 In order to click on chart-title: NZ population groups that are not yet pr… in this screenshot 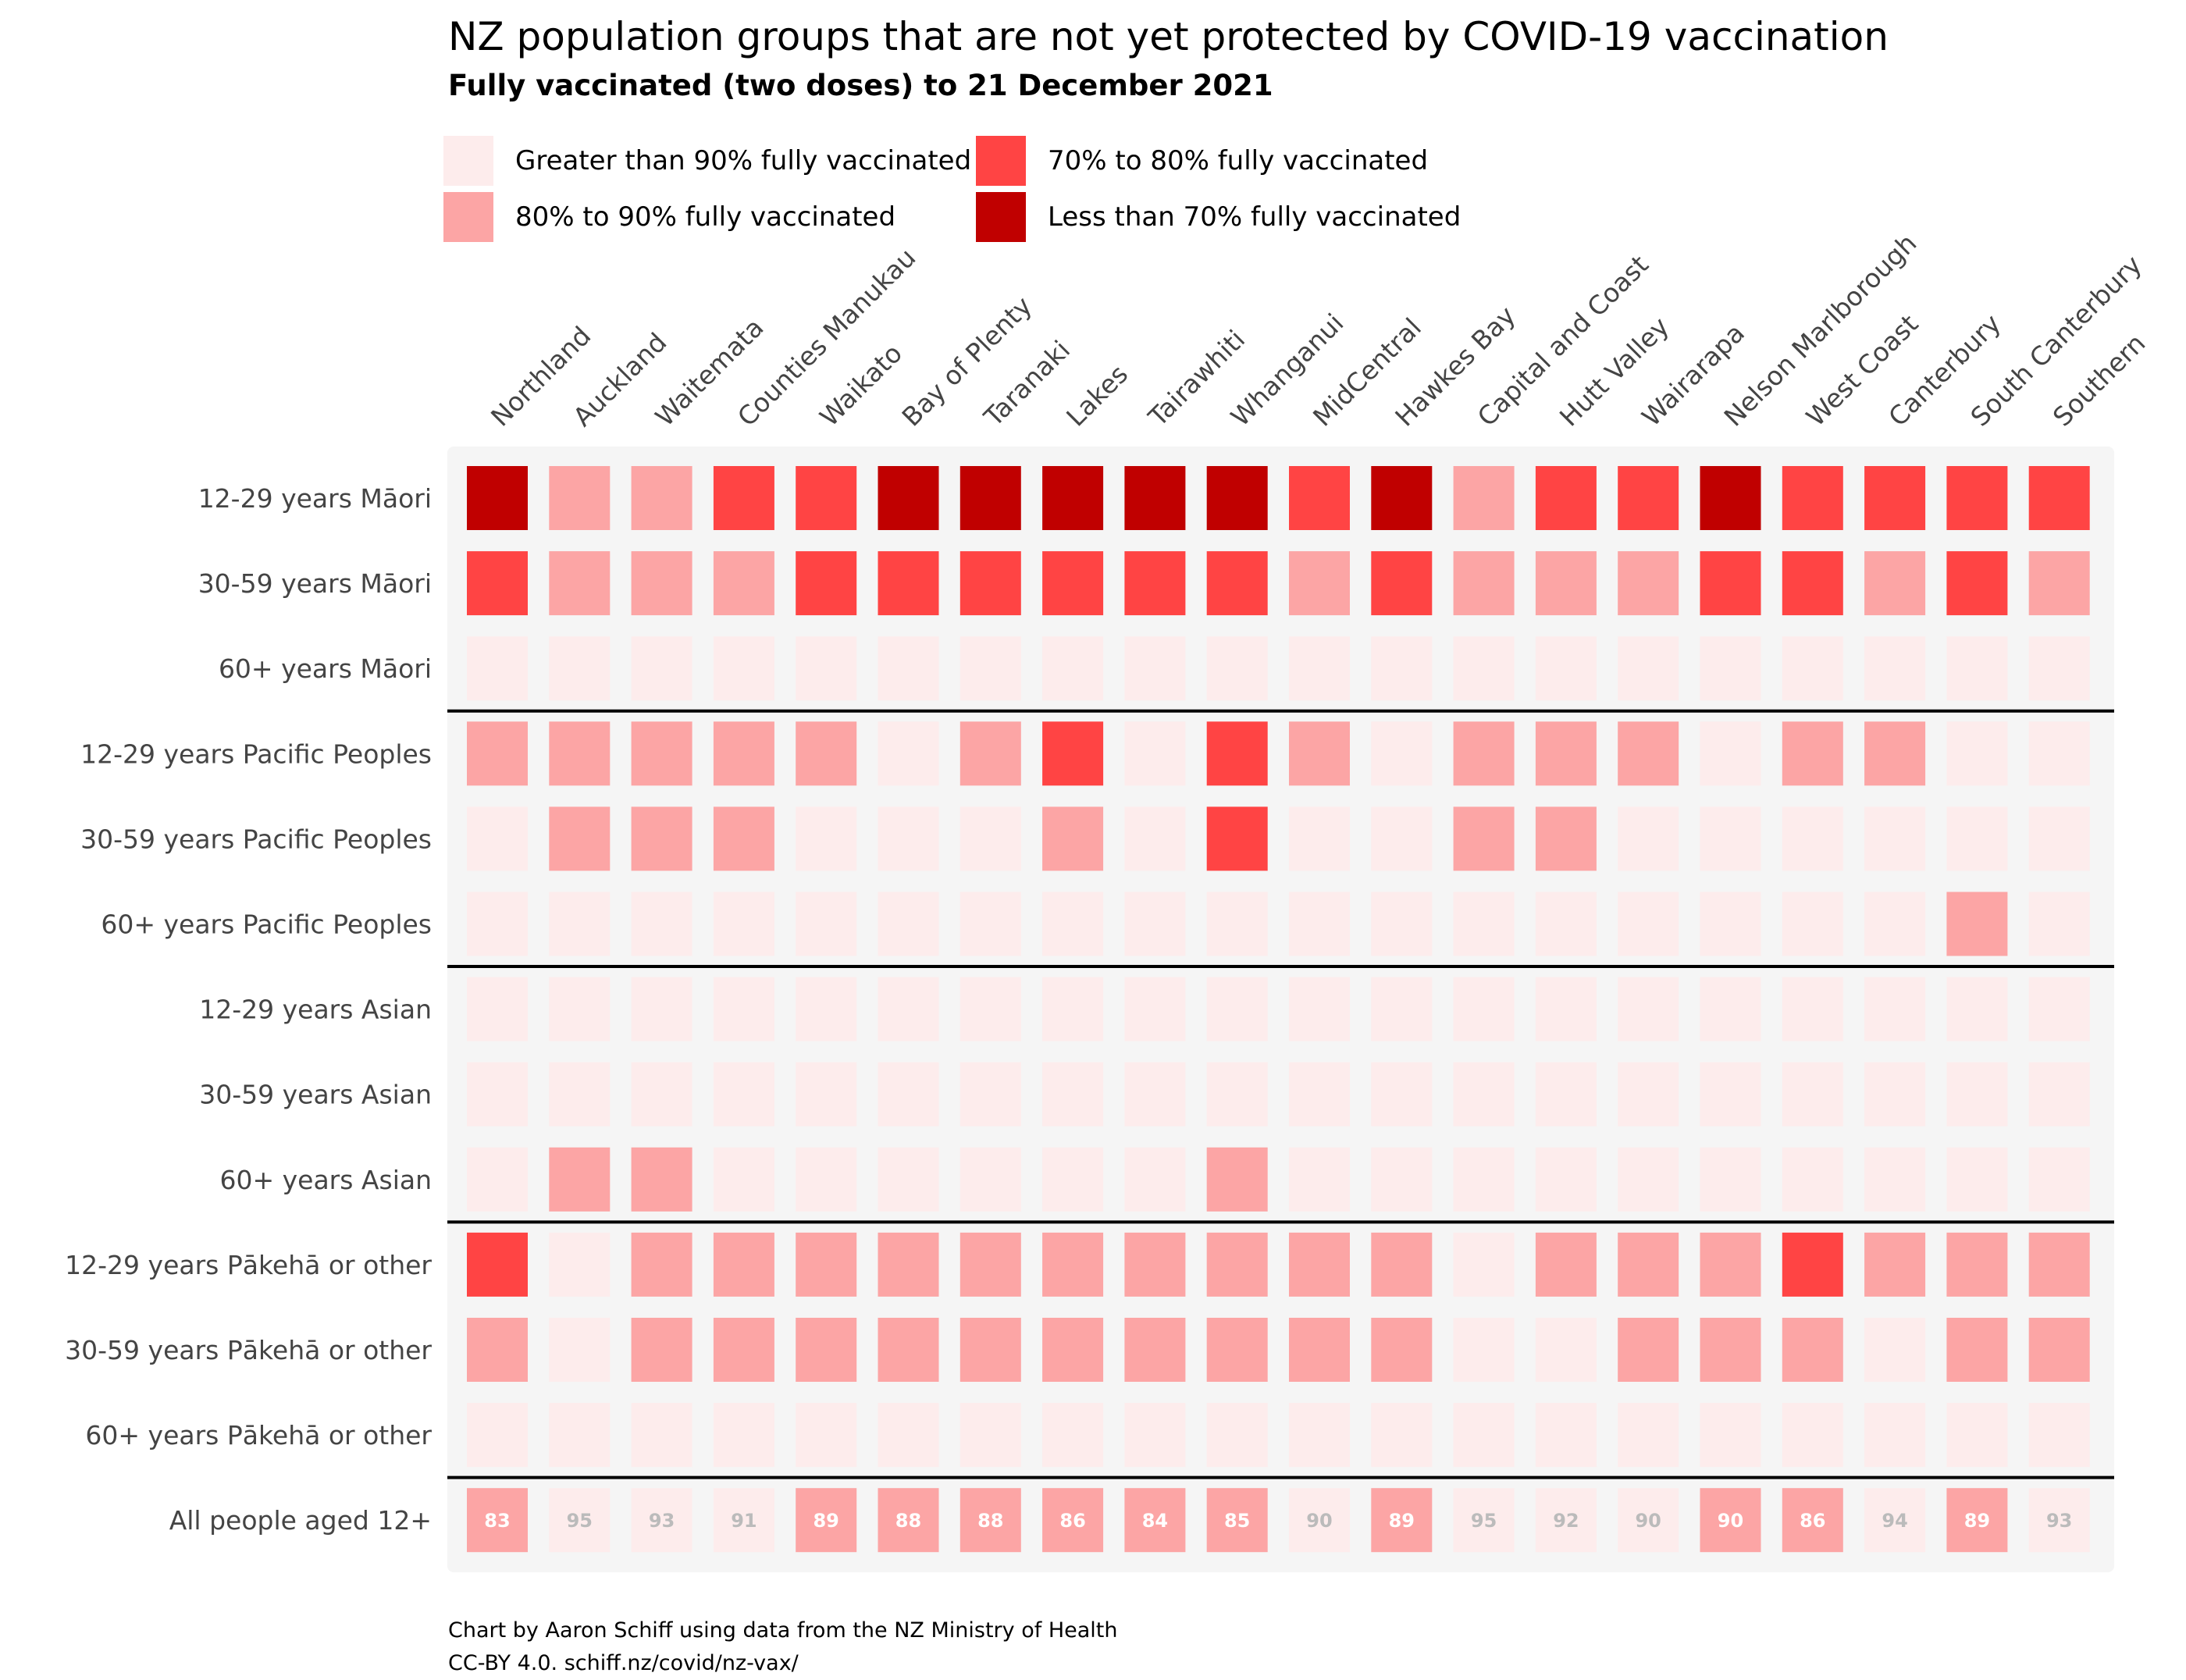, I will do `click(1168, 36)`.